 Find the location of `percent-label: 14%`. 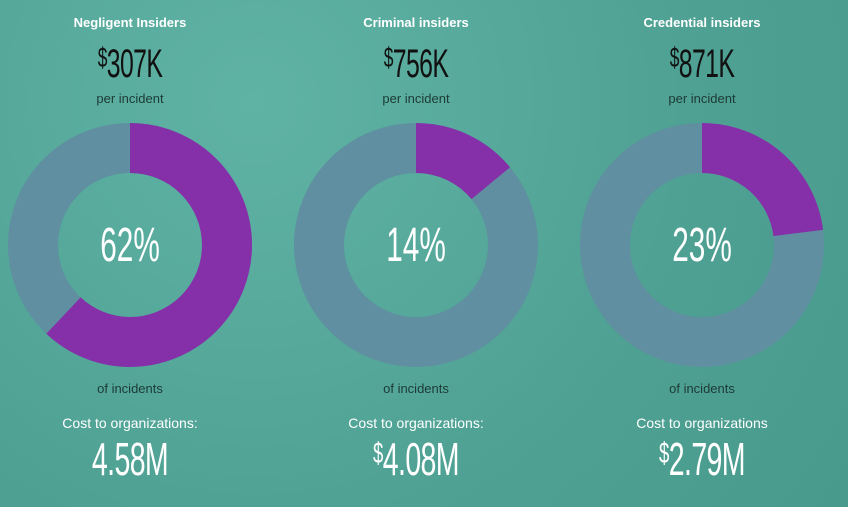

percent-label: 14% is located at coordinates (416, 245).